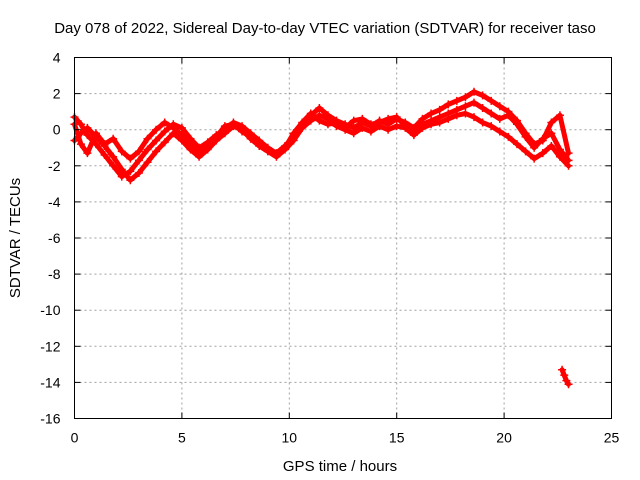  I want to click on x-tick-label: 5, so click(182, 438).